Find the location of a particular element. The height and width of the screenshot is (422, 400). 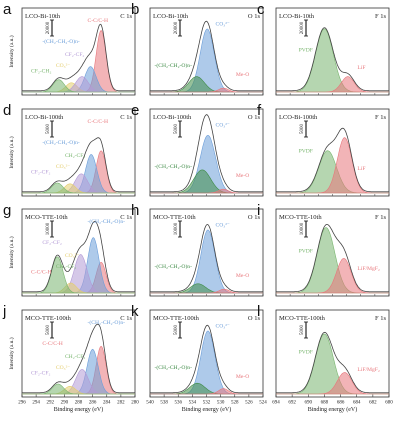

x-tick-label: 282 is located at coordinates (121, 403).